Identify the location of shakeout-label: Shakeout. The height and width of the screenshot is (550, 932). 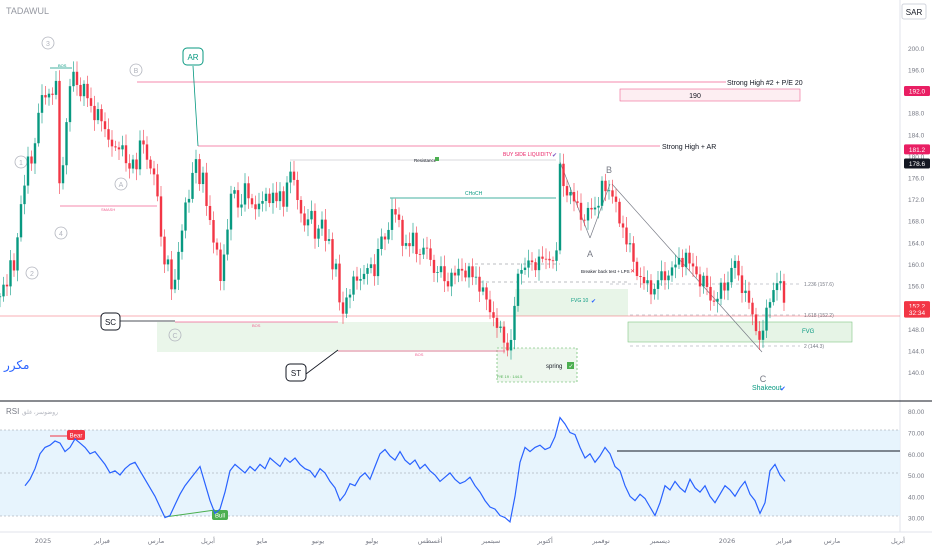
(767, 388).